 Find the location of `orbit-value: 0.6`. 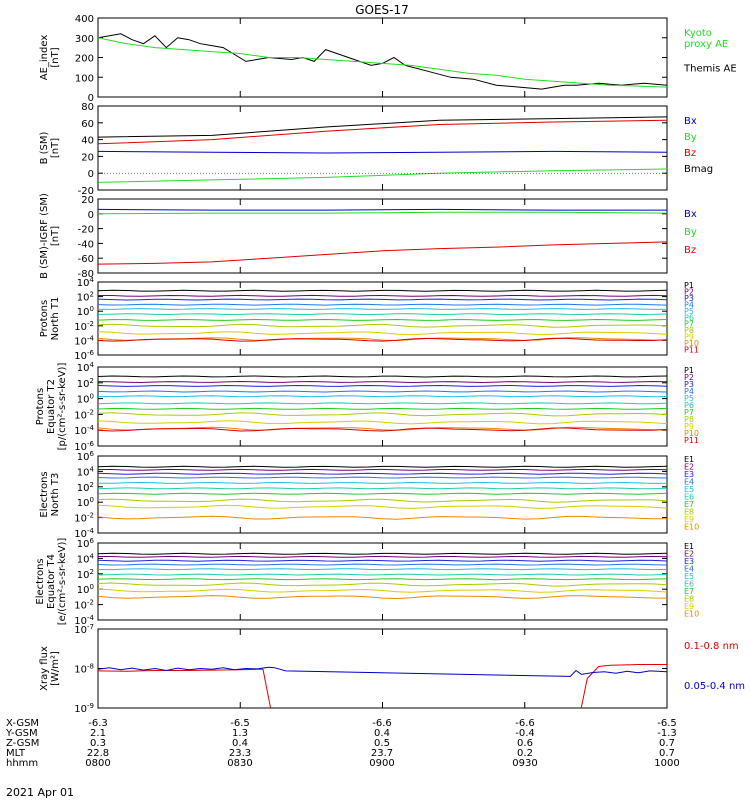

orbit-value: 0.6 is located at coordinates (525, 743).